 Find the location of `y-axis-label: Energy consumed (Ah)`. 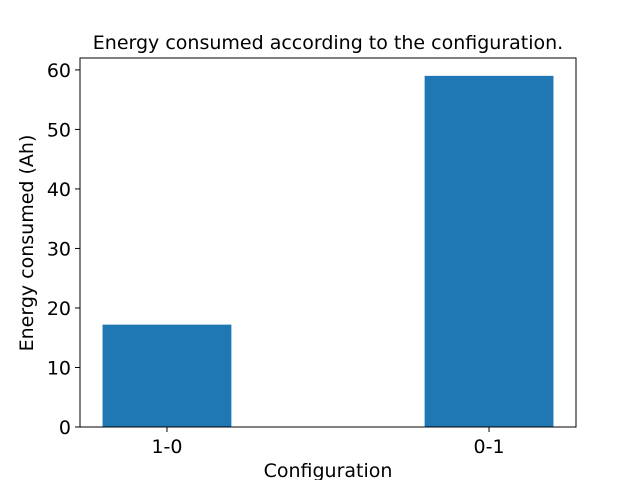

y-axis-label: Energy consumed (Ah) is located at coordinates (27, 243).